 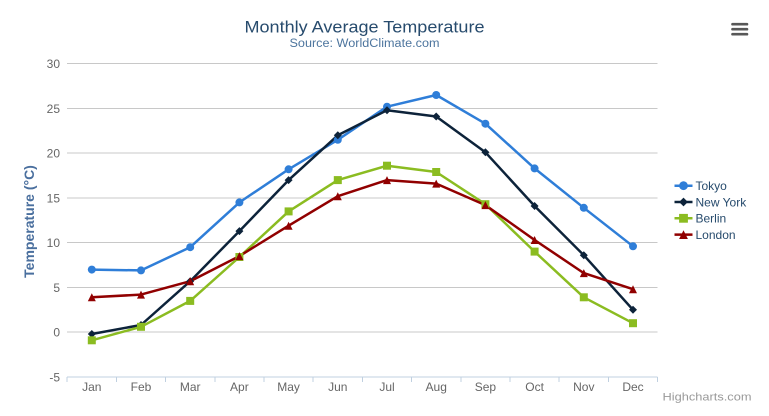 I want to click on svg-text: 30, so click(x=54, y=64).